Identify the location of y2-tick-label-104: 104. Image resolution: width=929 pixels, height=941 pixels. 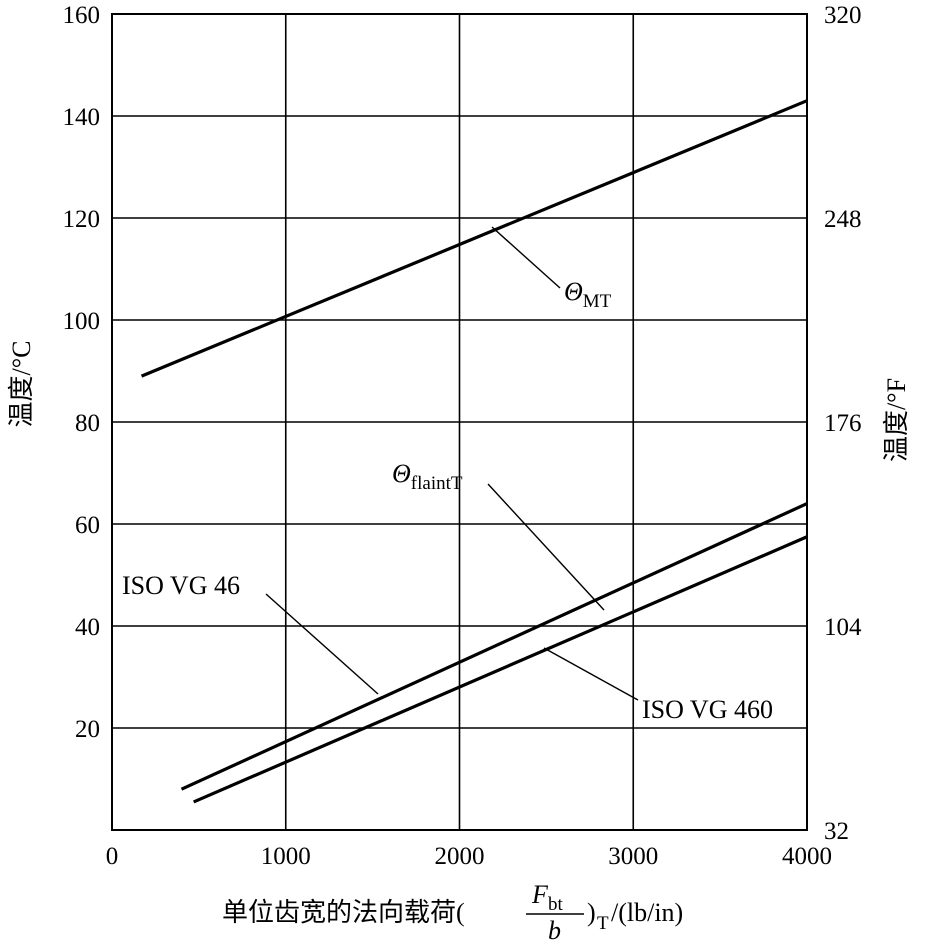
(843, 627).